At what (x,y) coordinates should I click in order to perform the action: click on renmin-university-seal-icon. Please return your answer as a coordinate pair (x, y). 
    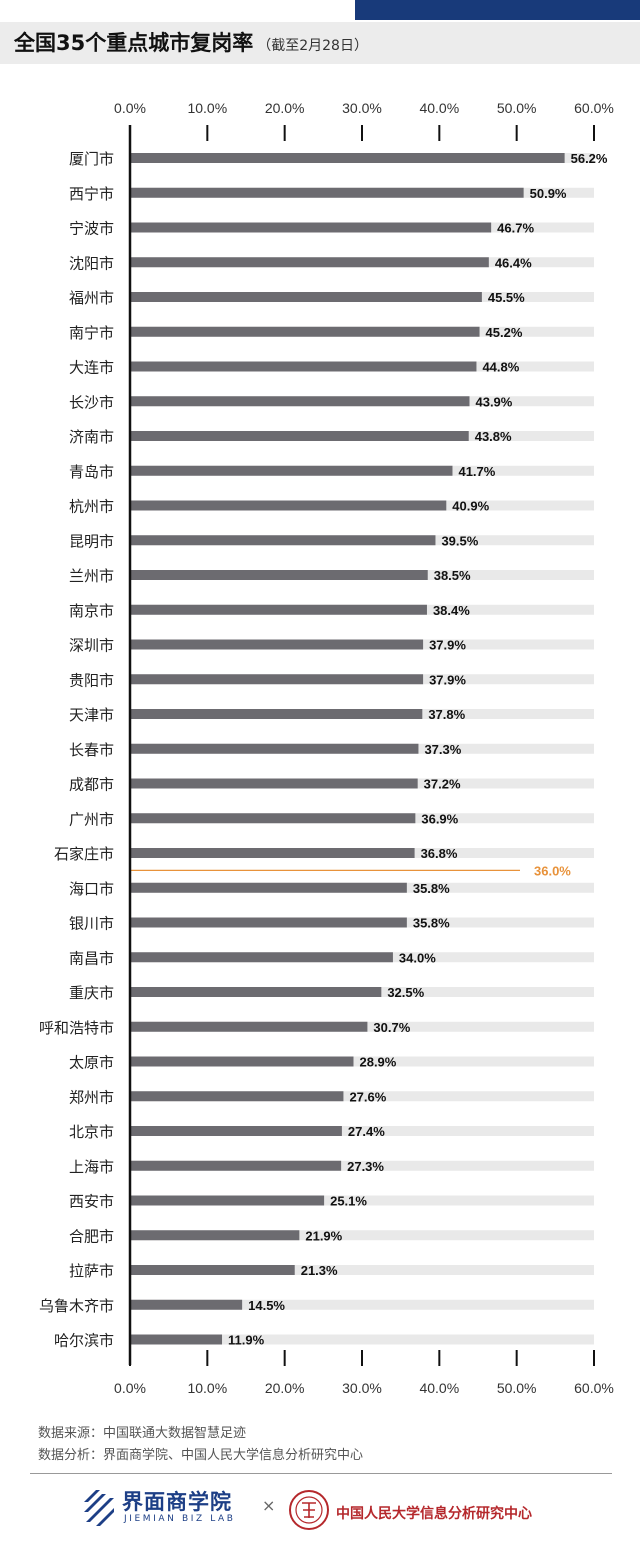
    Looking at the image, I should click on (309, 1510).